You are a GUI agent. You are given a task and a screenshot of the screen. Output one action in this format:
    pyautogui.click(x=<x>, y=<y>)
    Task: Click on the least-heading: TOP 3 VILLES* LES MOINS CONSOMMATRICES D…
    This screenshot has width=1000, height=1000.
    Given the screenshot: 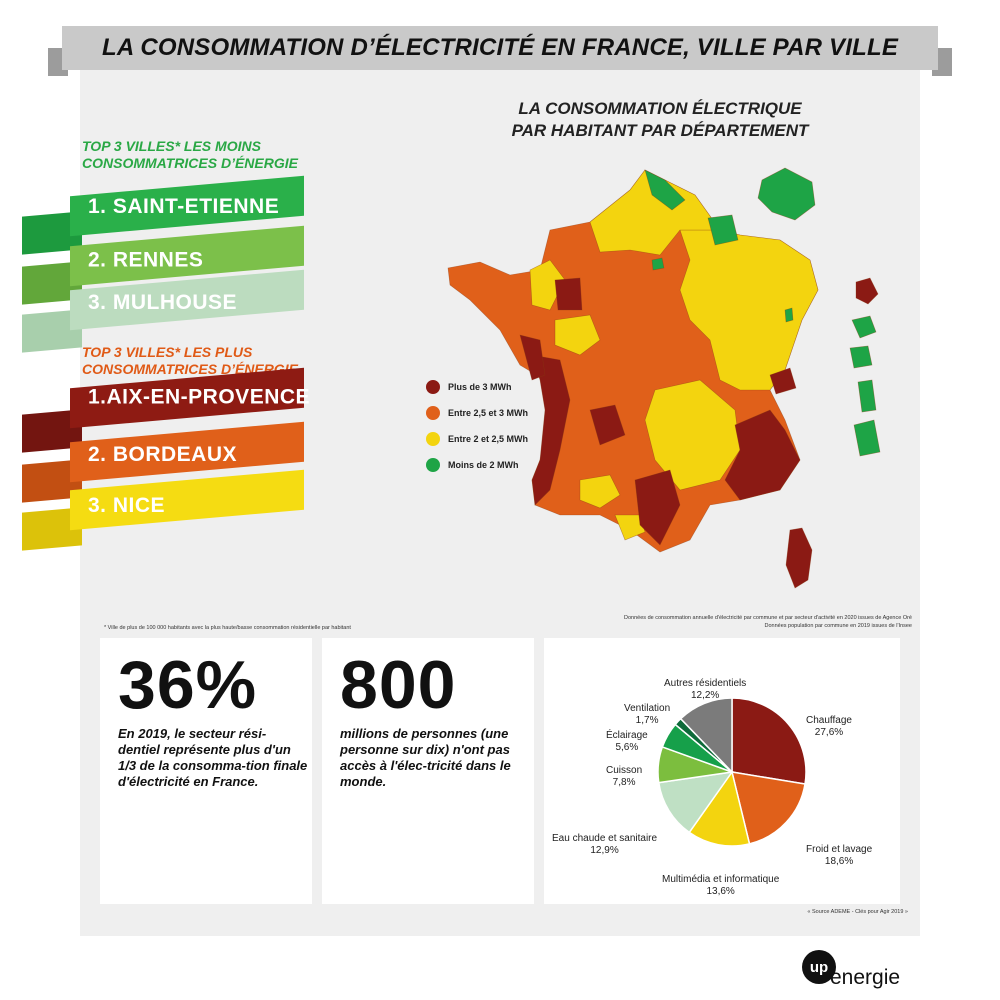 What is the action you would take?
    pyautogui.click(x=190, y=155)
    